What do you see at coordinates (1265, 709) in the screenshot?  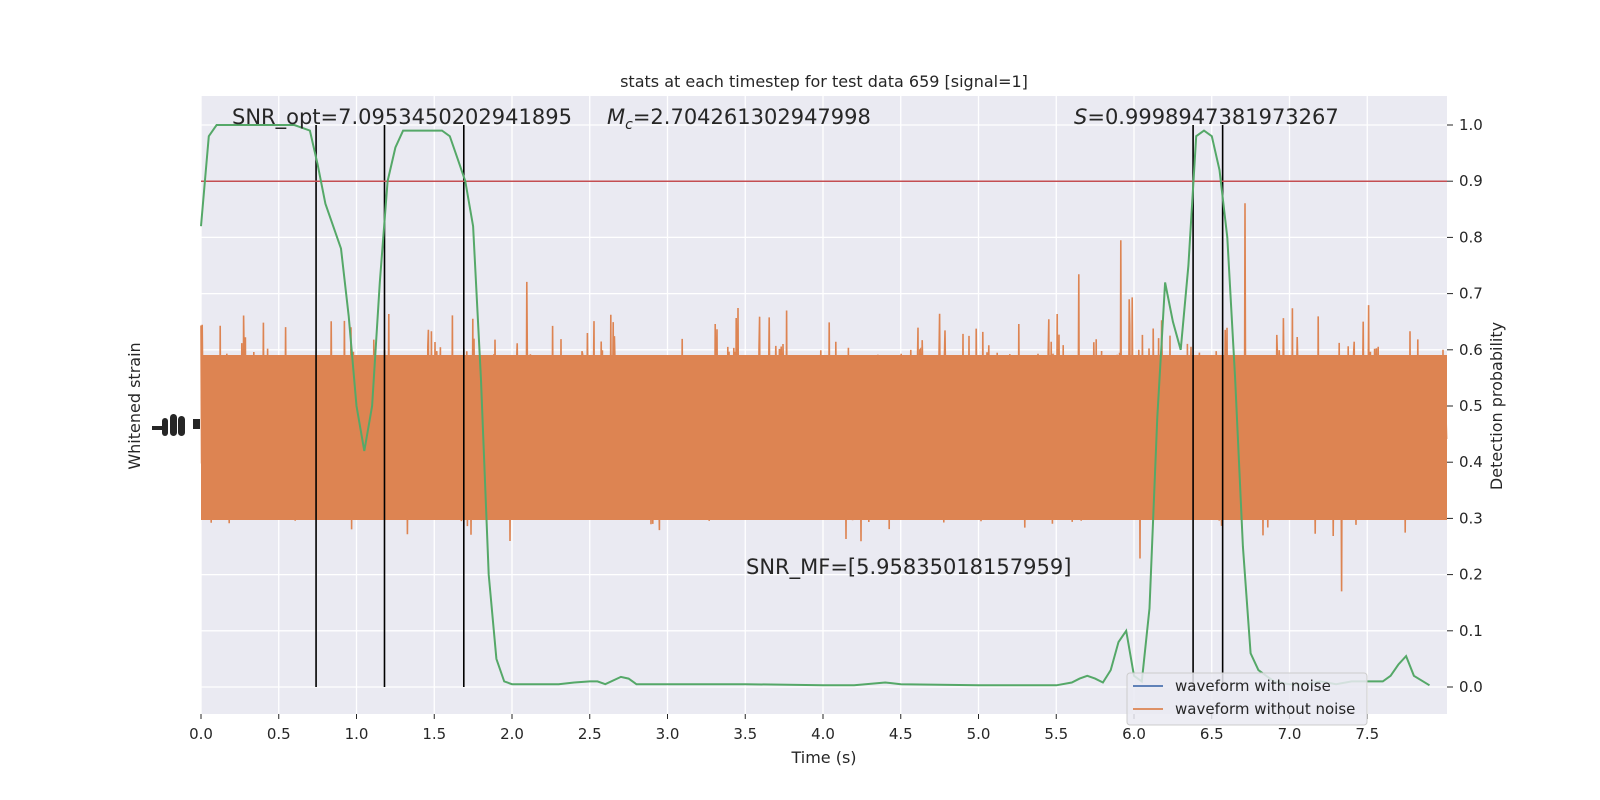 I see `legend-label-without-noise: waveform without noise` at bounding box center [1265, 709].